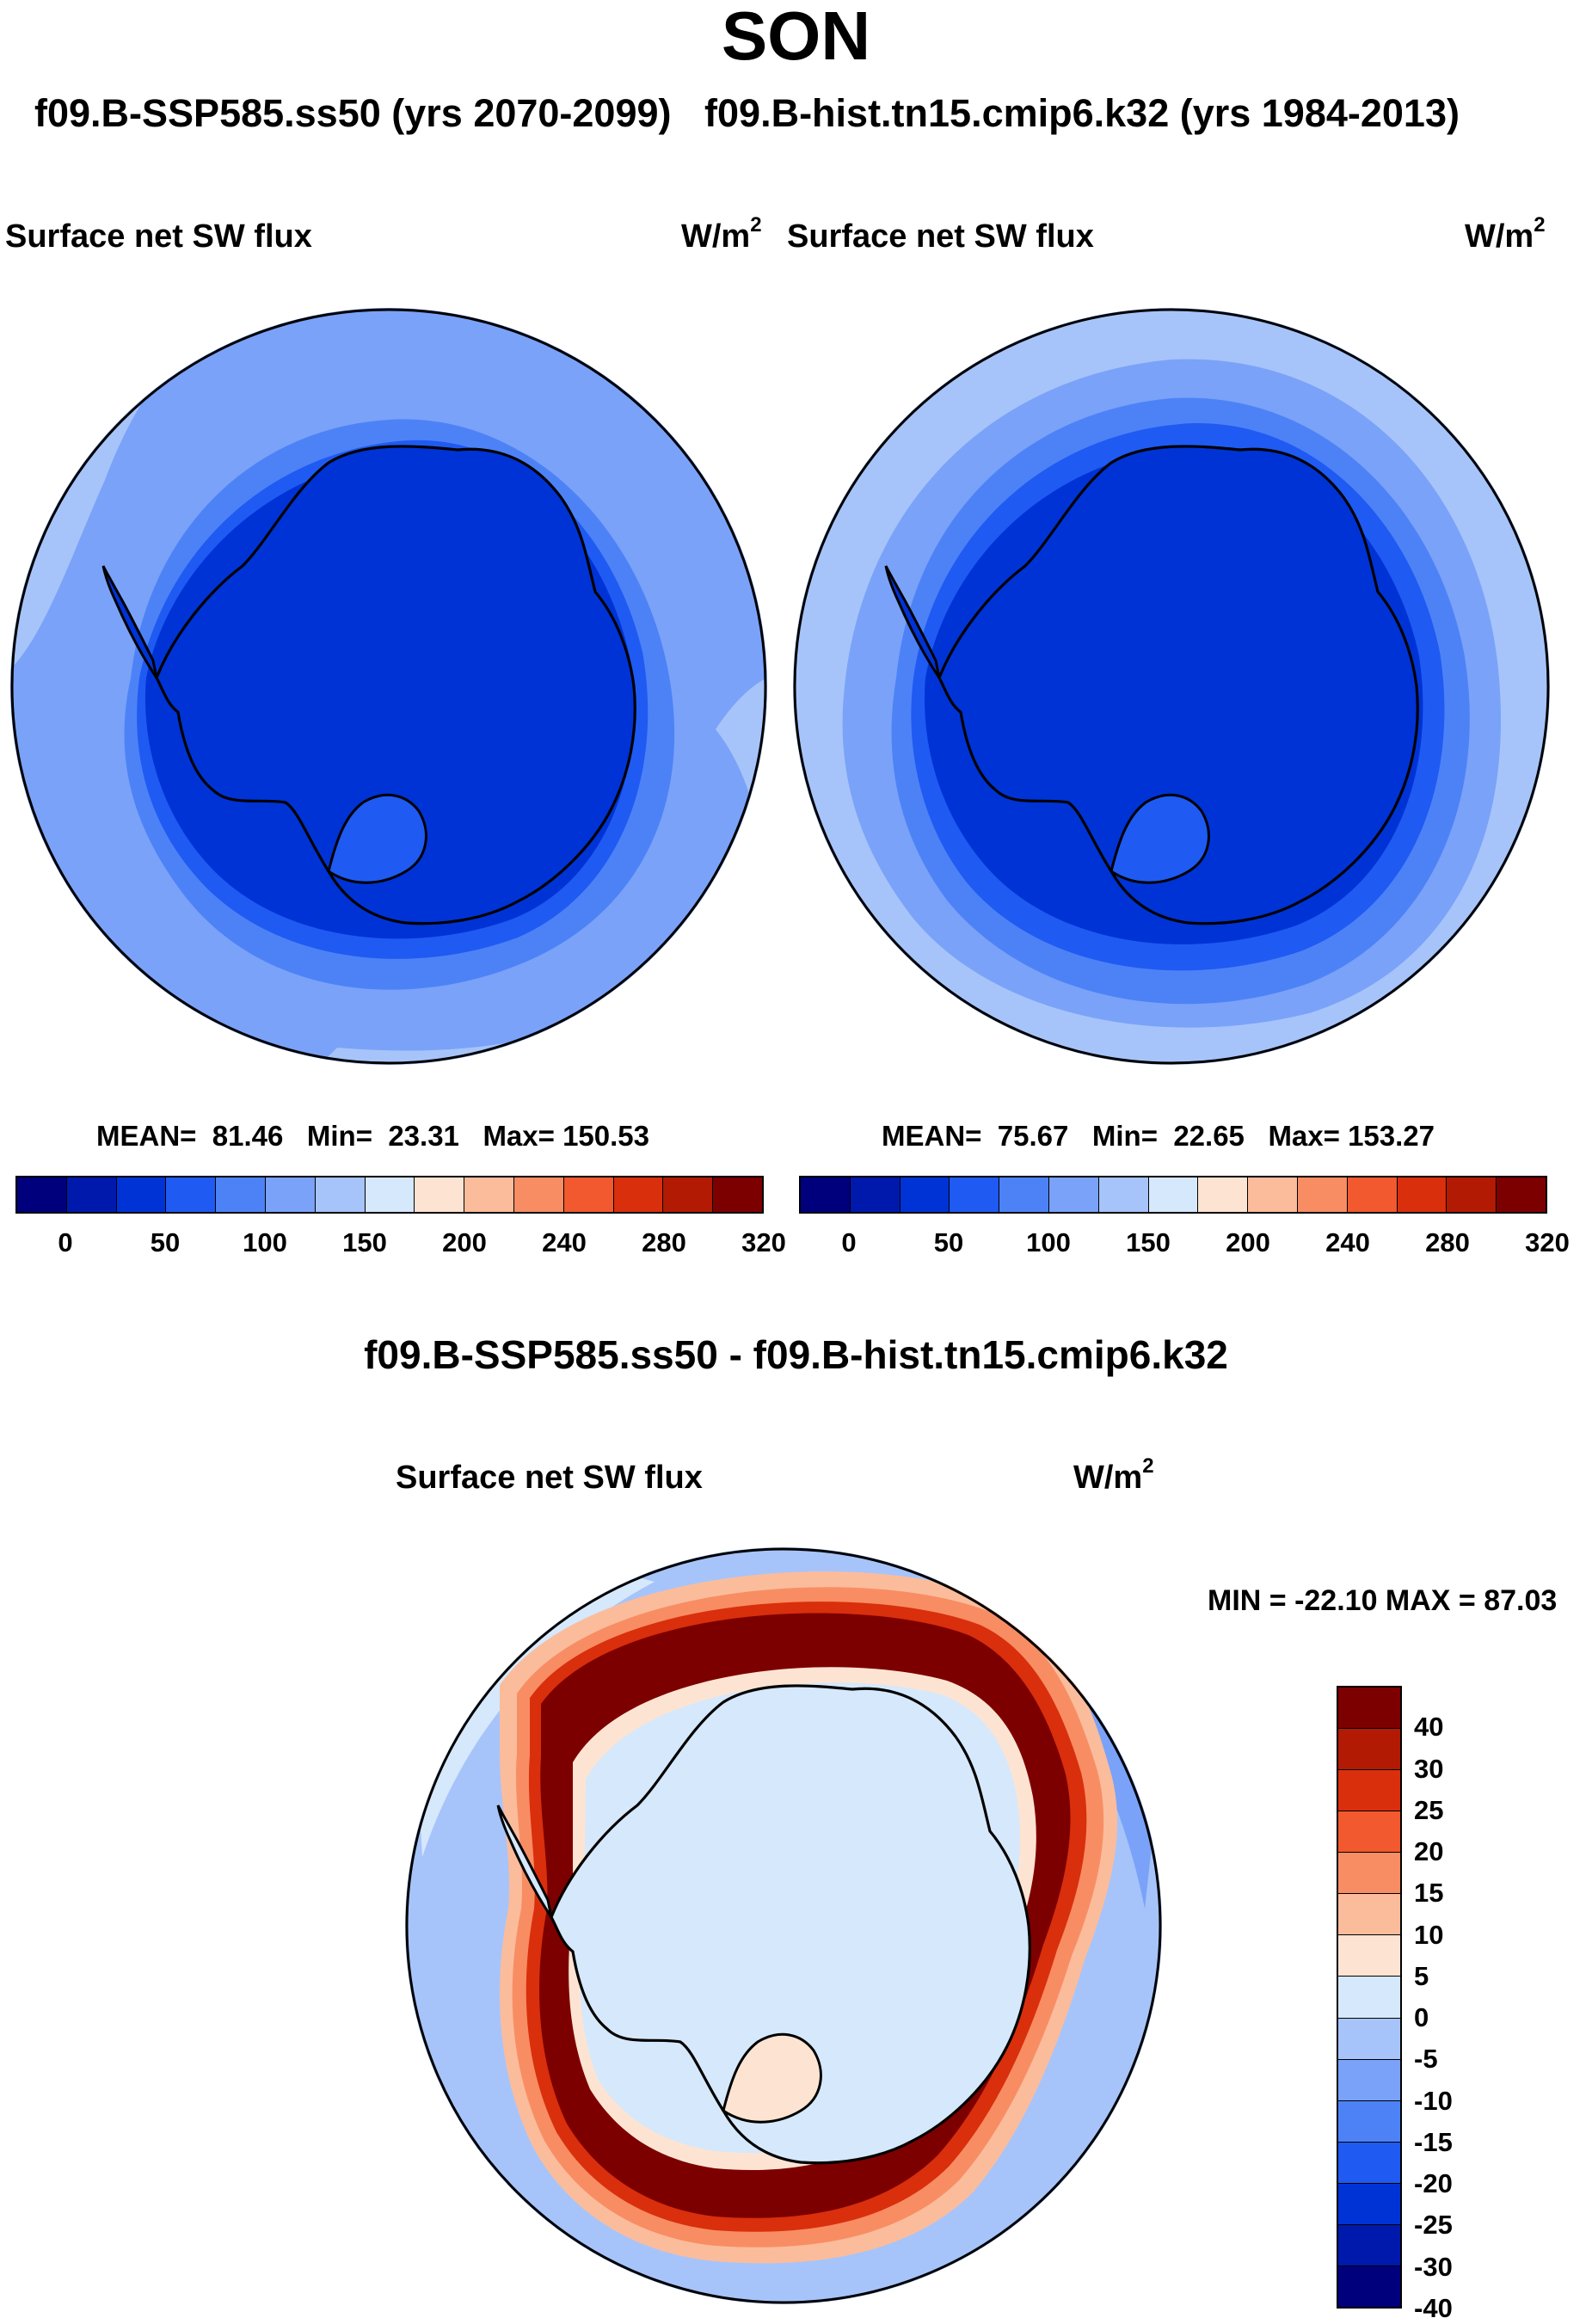 The height and width of the screenshot is (2324, 1592). I want to click on difference-colorbar-tick-label: 30, so click(1429, 1768).